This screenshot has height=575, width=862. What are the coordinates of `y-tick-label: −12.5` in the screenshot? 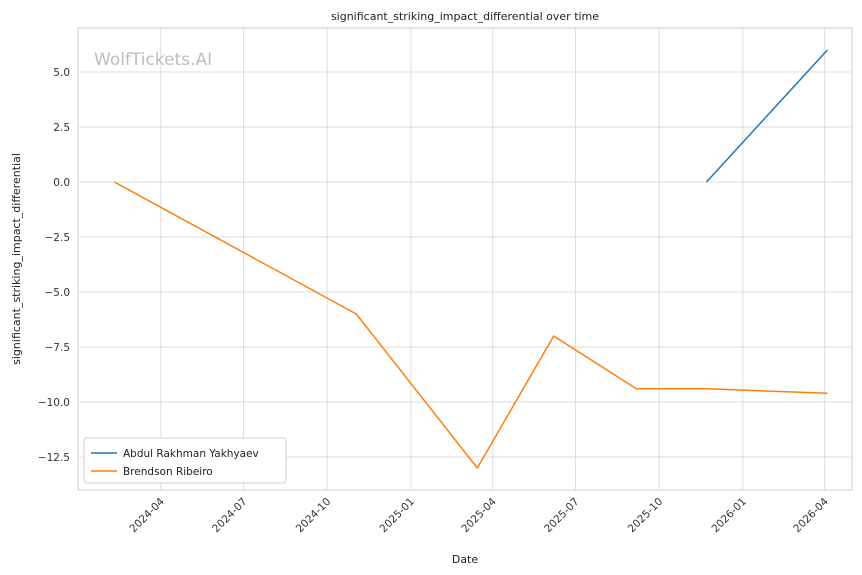 It's located at (54, 458).